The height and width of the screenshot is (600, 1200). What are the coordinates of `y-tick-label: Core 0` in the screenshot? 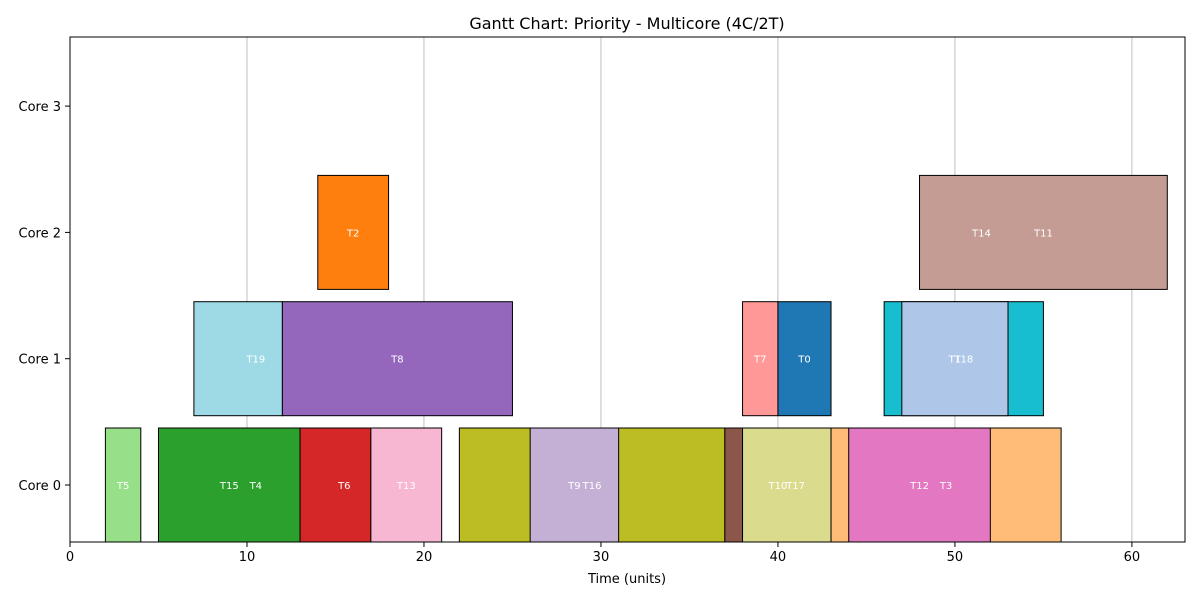 It's located at (40, 486).